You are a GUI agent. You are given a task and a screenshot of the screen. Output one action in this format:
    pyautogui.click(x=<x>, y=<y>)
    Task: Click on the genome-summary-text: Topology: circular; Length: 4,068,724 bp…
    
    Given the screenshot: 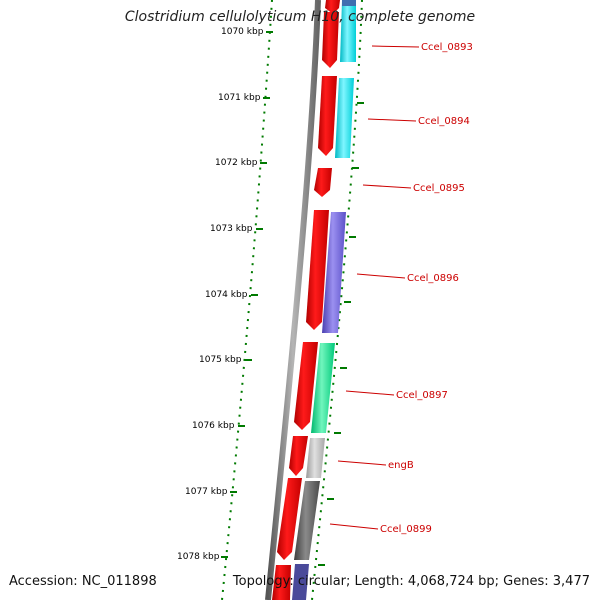 What is the action you would take?
    pyautogui.click(x=411, y=581)
    